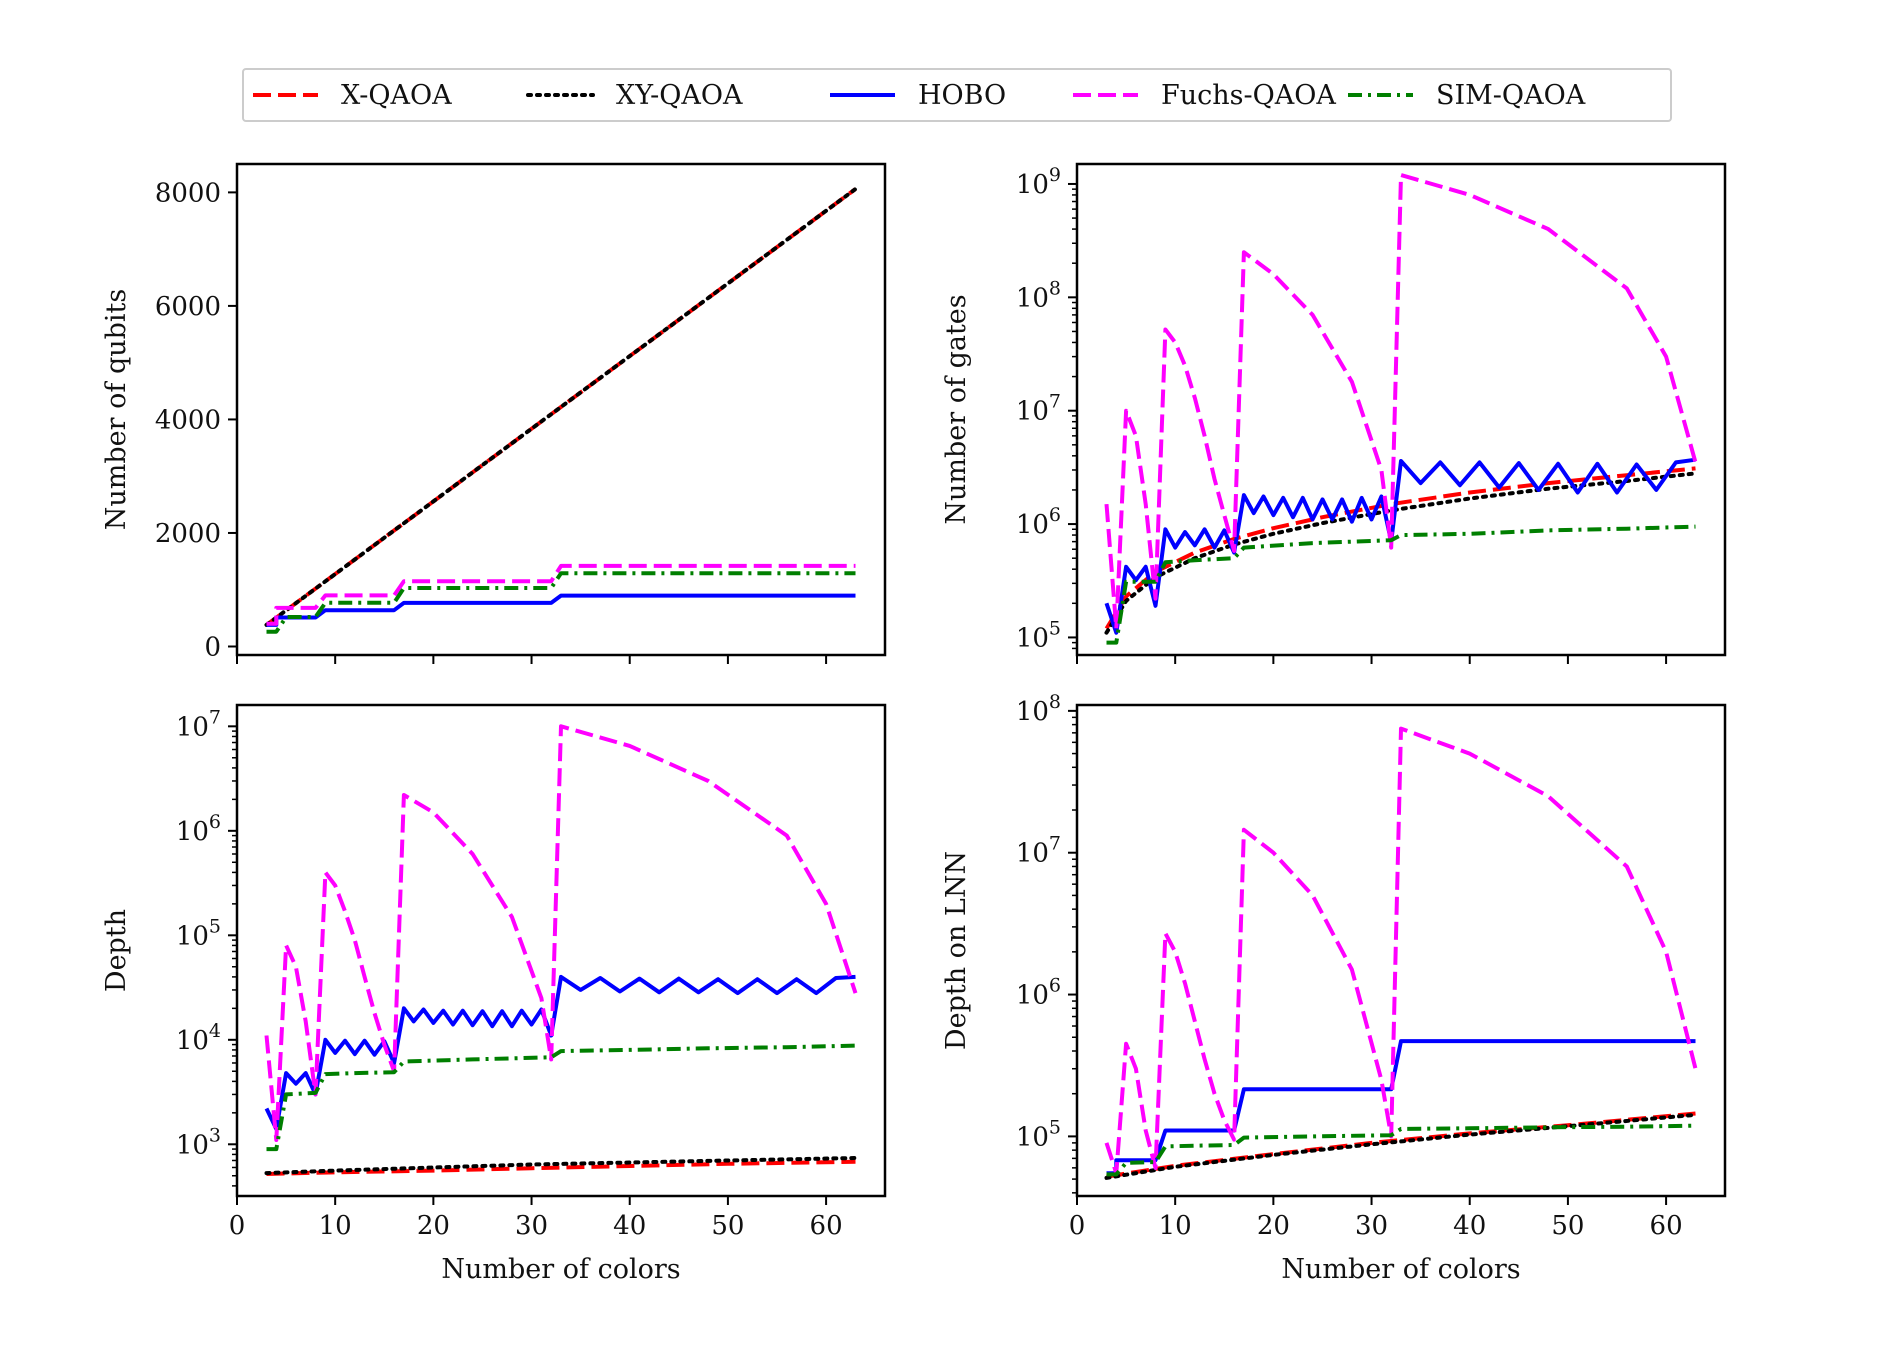 The image size is (1890, 1350). I want to click on legend-frame, so click(957, 95).